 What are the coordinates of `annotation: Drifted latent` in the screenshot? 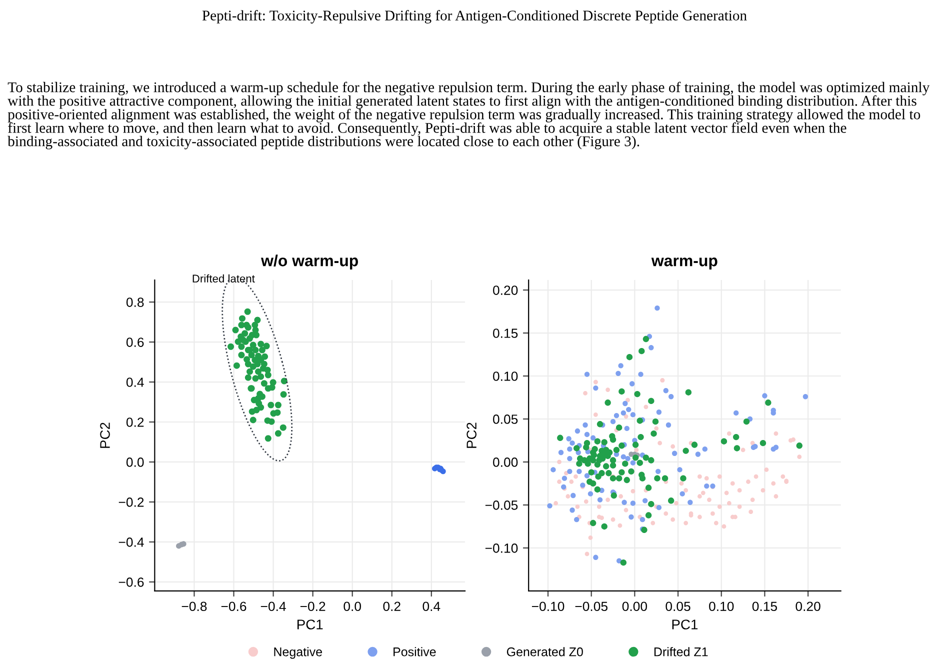 It's located at (223, 278).